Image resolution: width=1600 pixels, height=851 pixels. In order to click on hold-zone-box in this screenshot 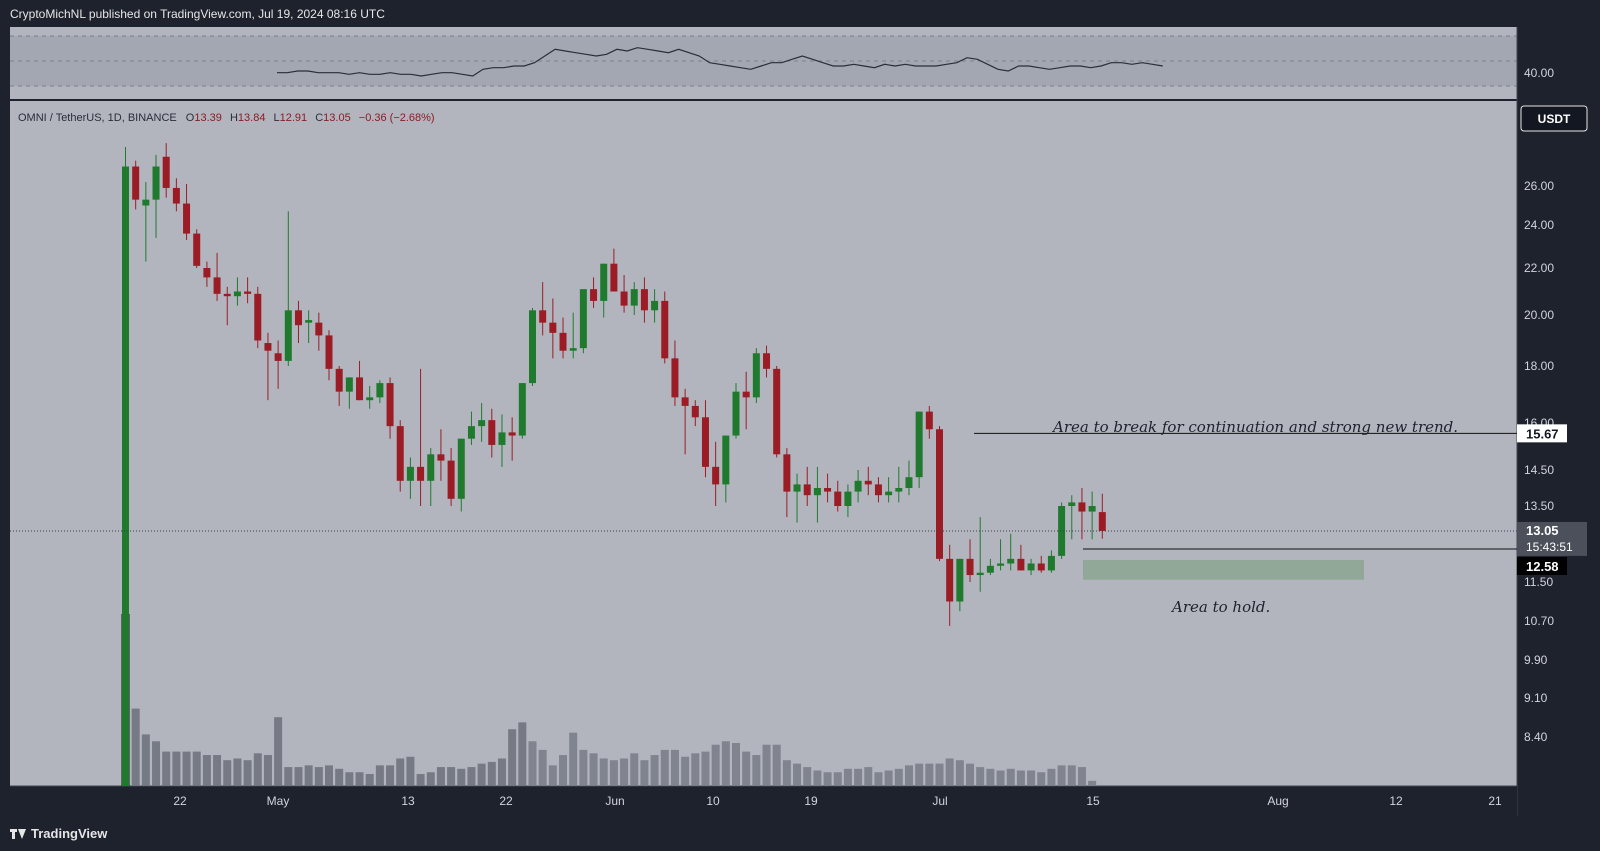, I will do `click(1223, 570)`.